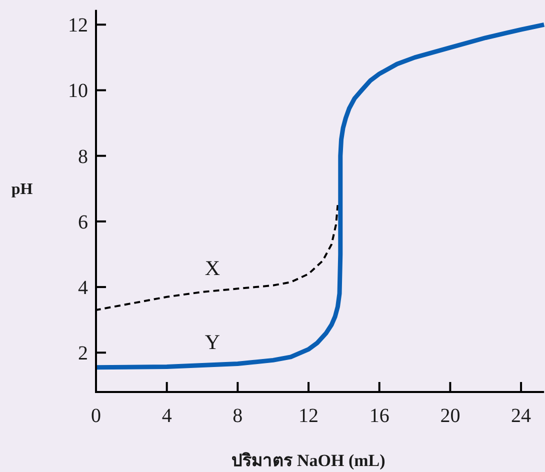 The image size is (545, 472). I want to click on x-tick-label: 12, so click(308, 416).